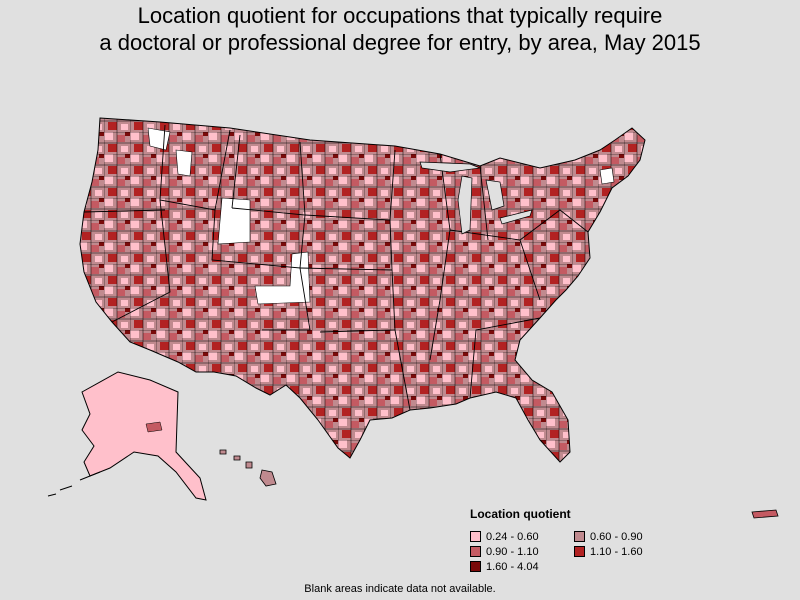 The width and height of the screenshot is (800, 600). I want to click on legend-item-3: 0.90 - 1.10, so click(522, 551).